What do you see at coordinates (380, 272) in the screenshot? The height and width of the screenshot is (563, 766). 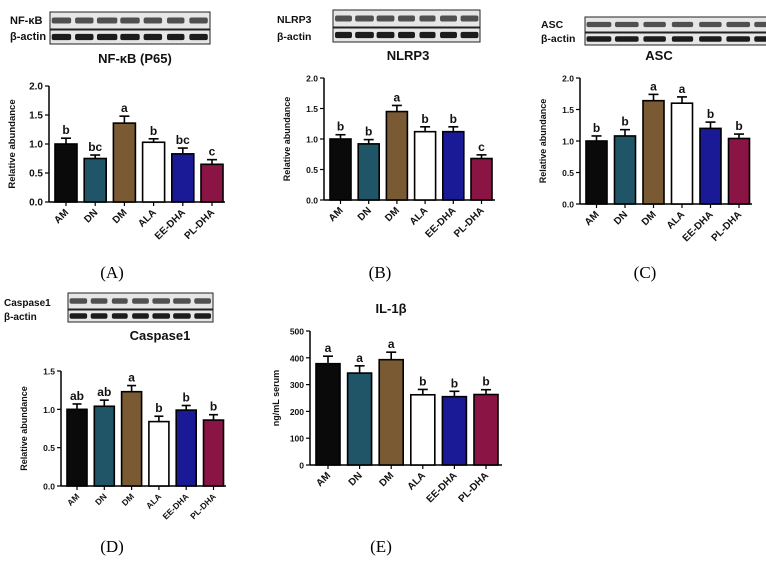 I see `panel-label-b: (B)` at bounding box center [380, 272].